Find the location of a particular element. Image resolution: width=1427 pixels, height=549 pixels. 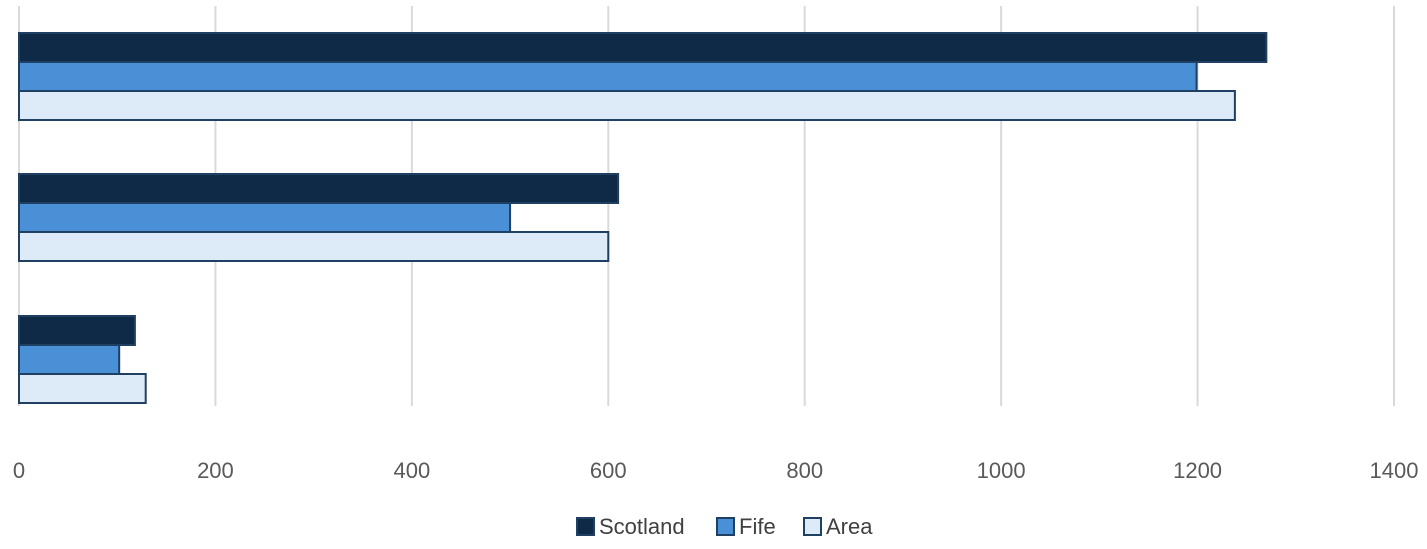

legend: Scotland Fife Area is located at coordinates (724, 526).